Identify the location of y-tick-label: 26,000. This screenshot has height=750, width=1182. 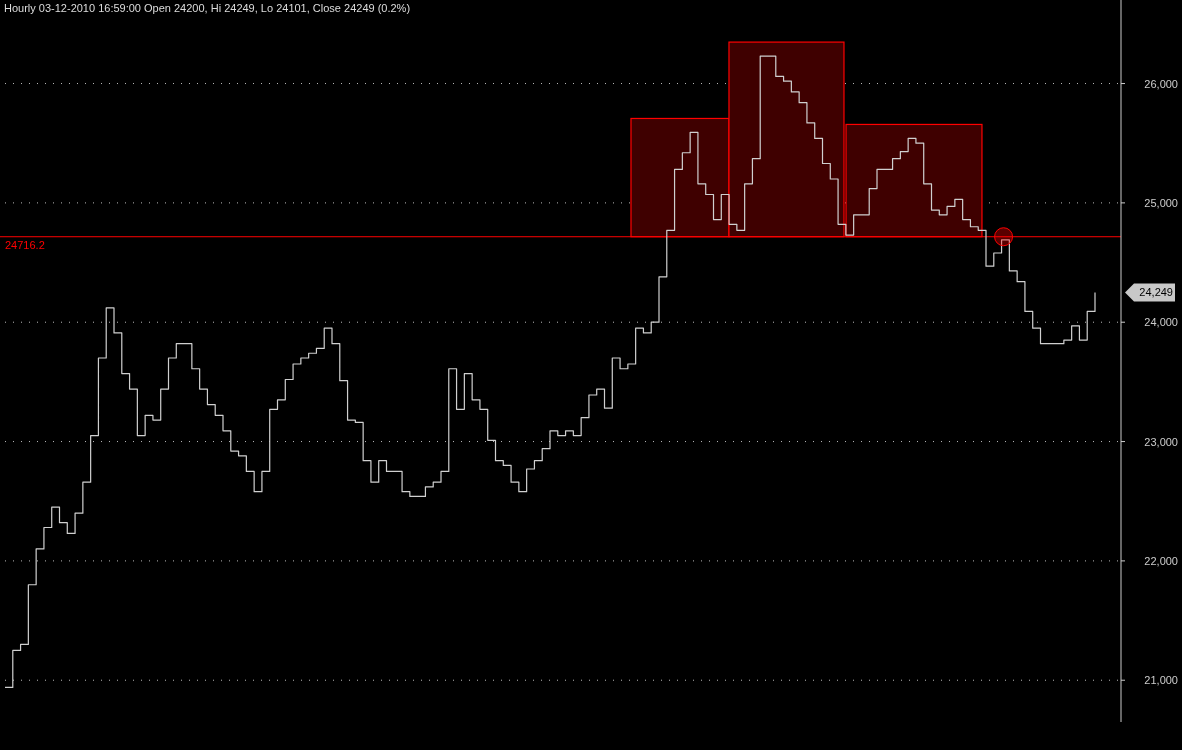
(1161, 83).